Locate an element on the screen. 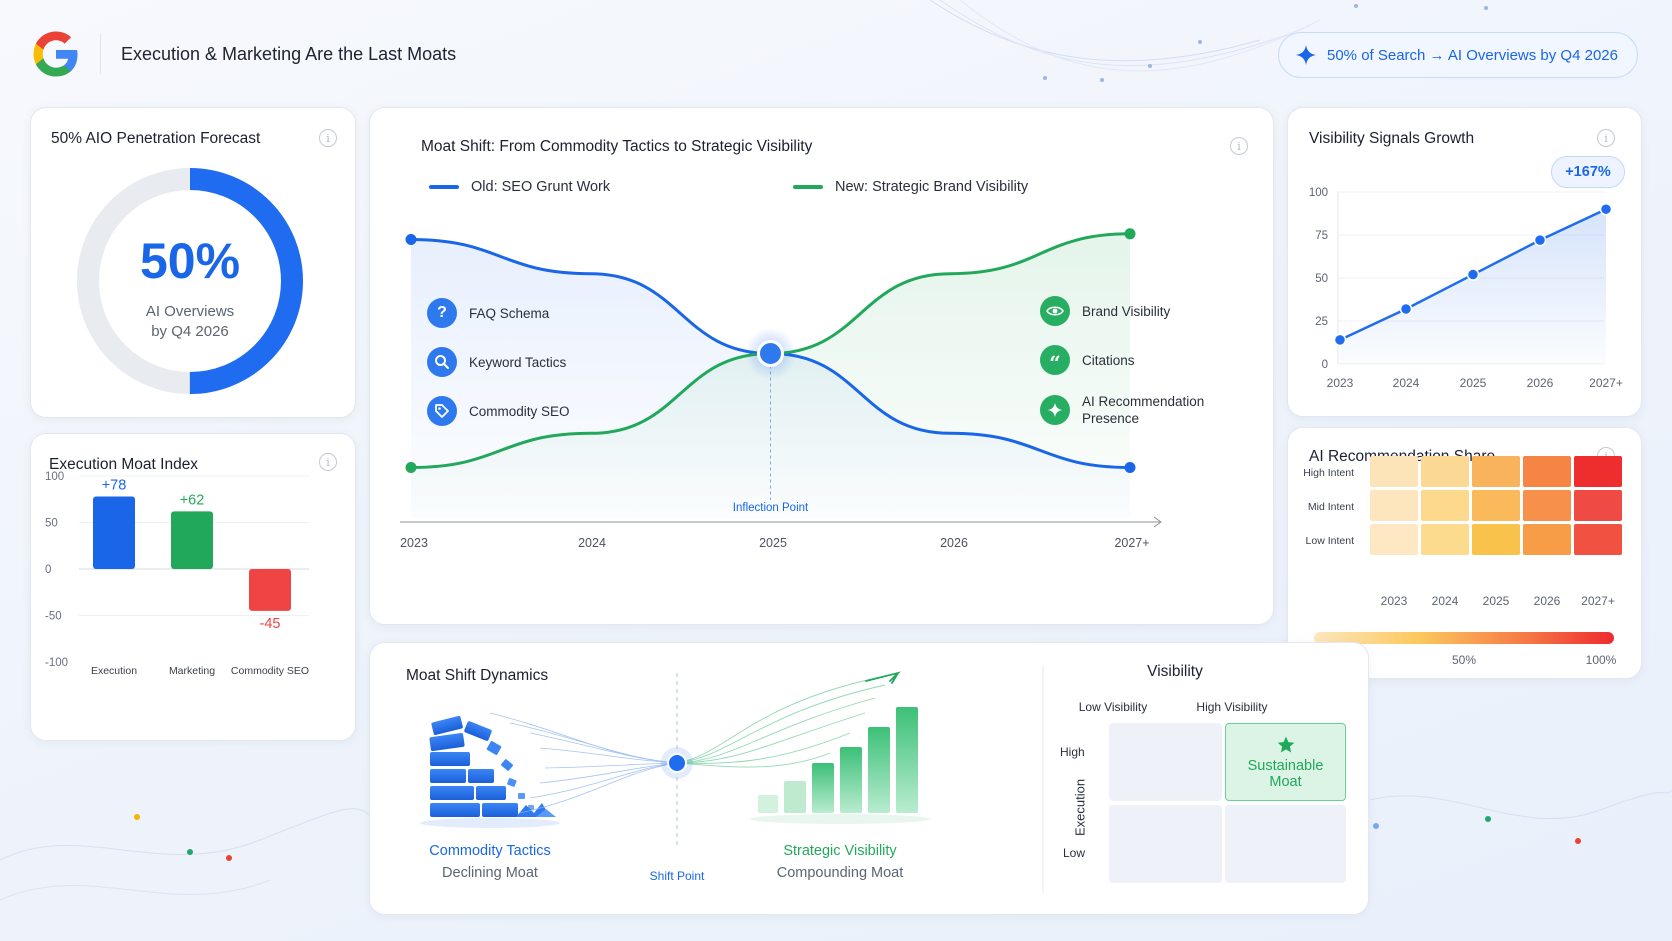 This screenshot has width=1672, height=941. bar is located at coordinates (270, 590).